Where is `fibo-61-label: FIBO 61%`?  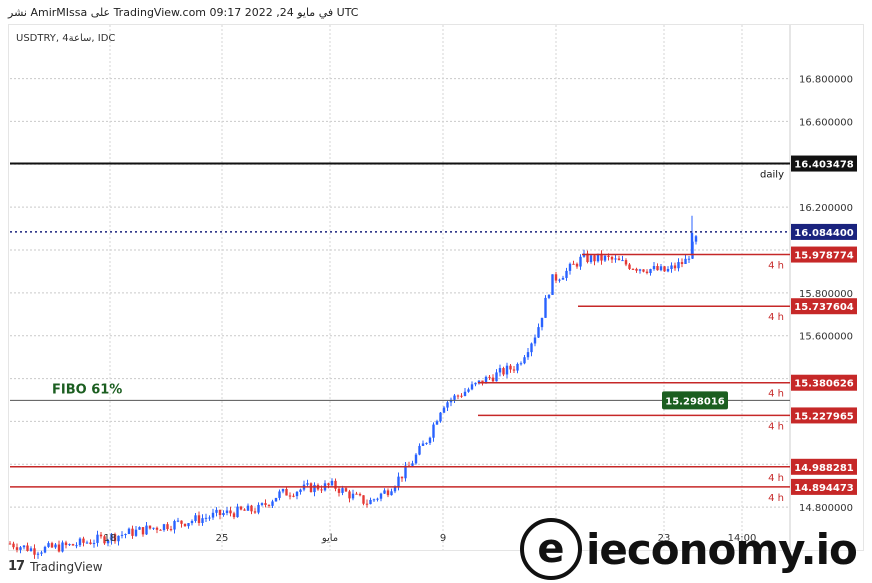 fibo-61-label: FIBO 61% is located at coordinates (87, 389).